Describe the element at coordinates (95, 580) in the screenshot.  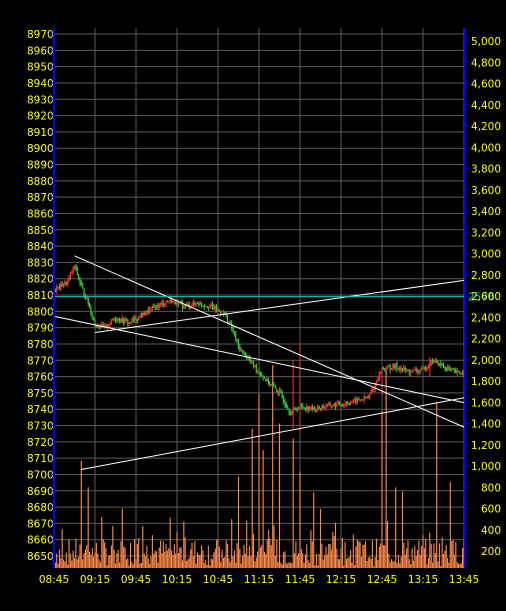
I see `x-tick-label: 09:15` at that location.